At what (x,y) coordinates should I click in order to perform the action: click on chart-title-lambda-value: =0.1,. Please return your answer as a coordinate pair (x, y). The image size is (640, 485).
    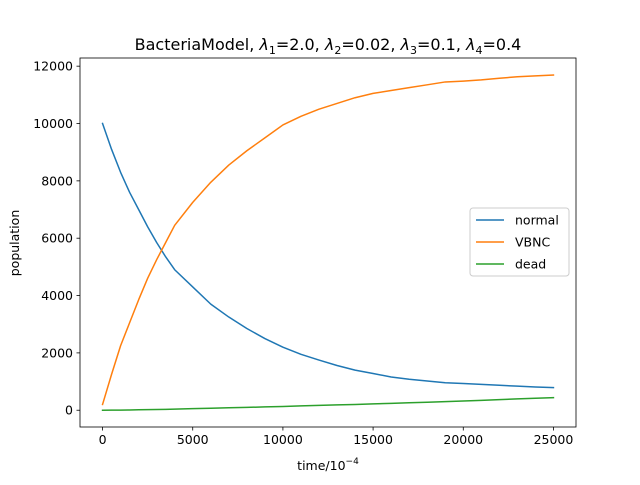
    Looking at the image, I should click on (441, 44).